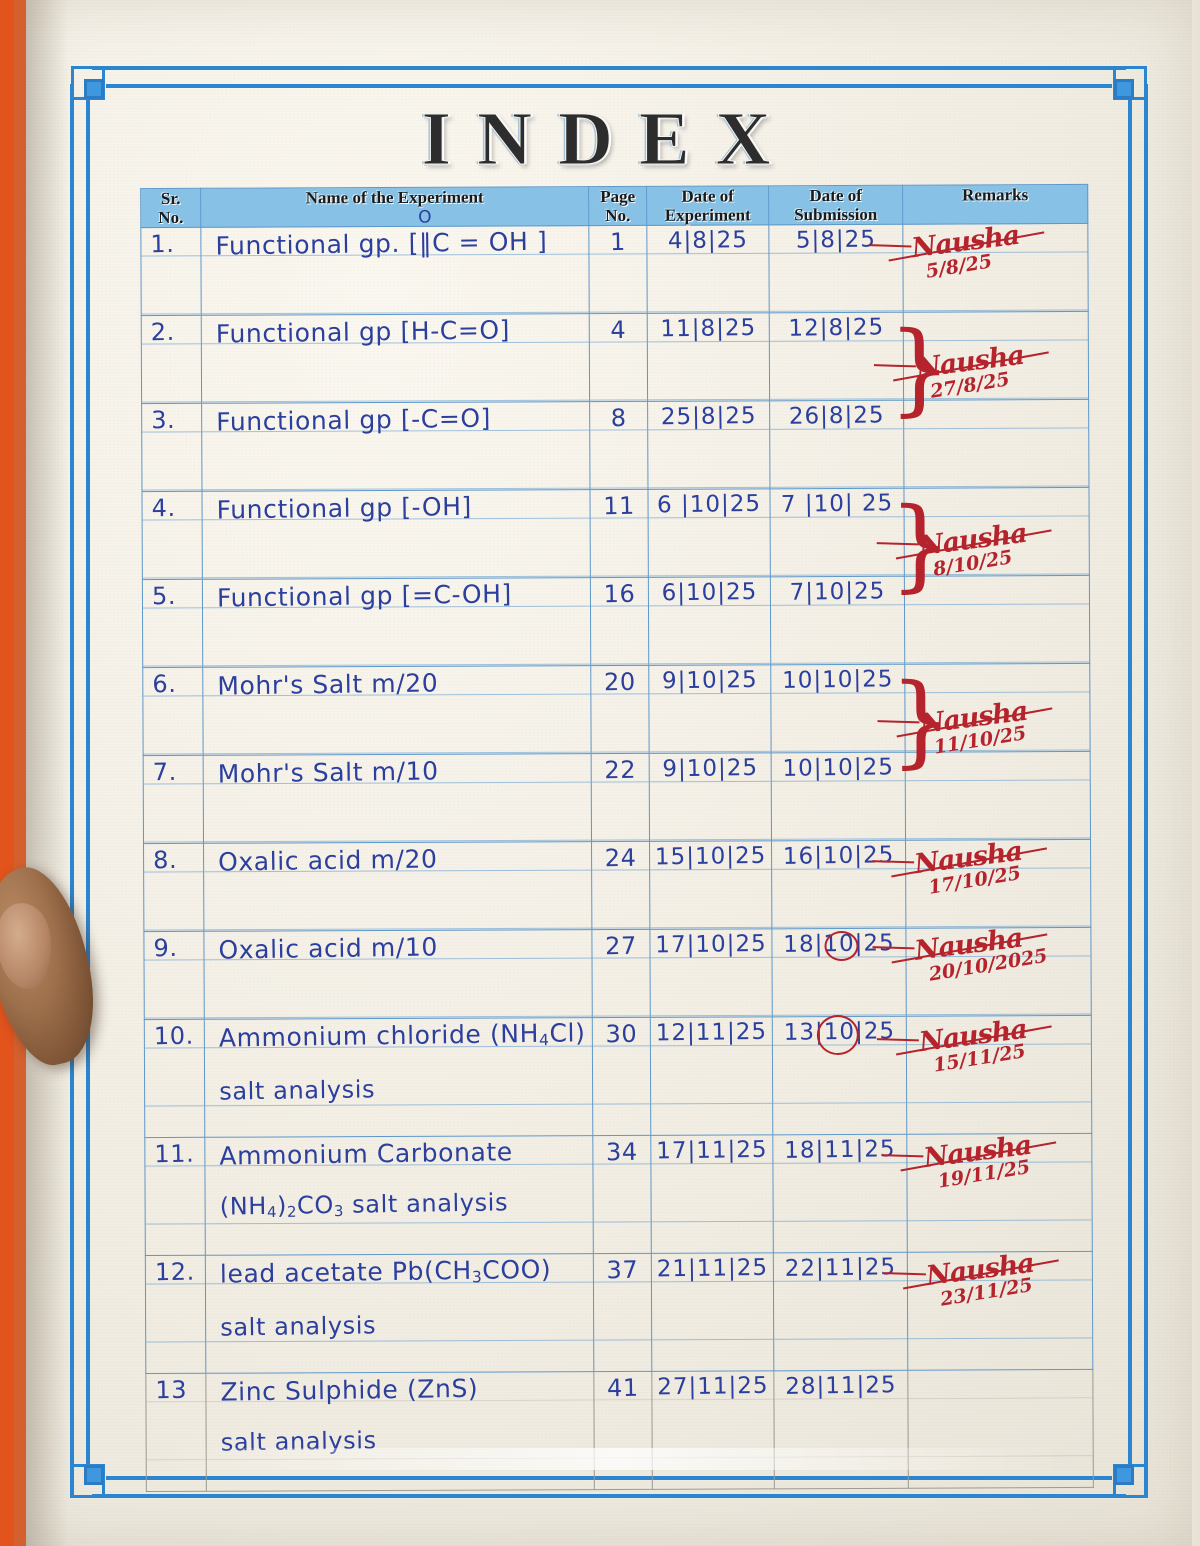  Describe the element at coordinates (394, 207) in the screenshot. I see `header-name: Name of the Experiment` at that location.